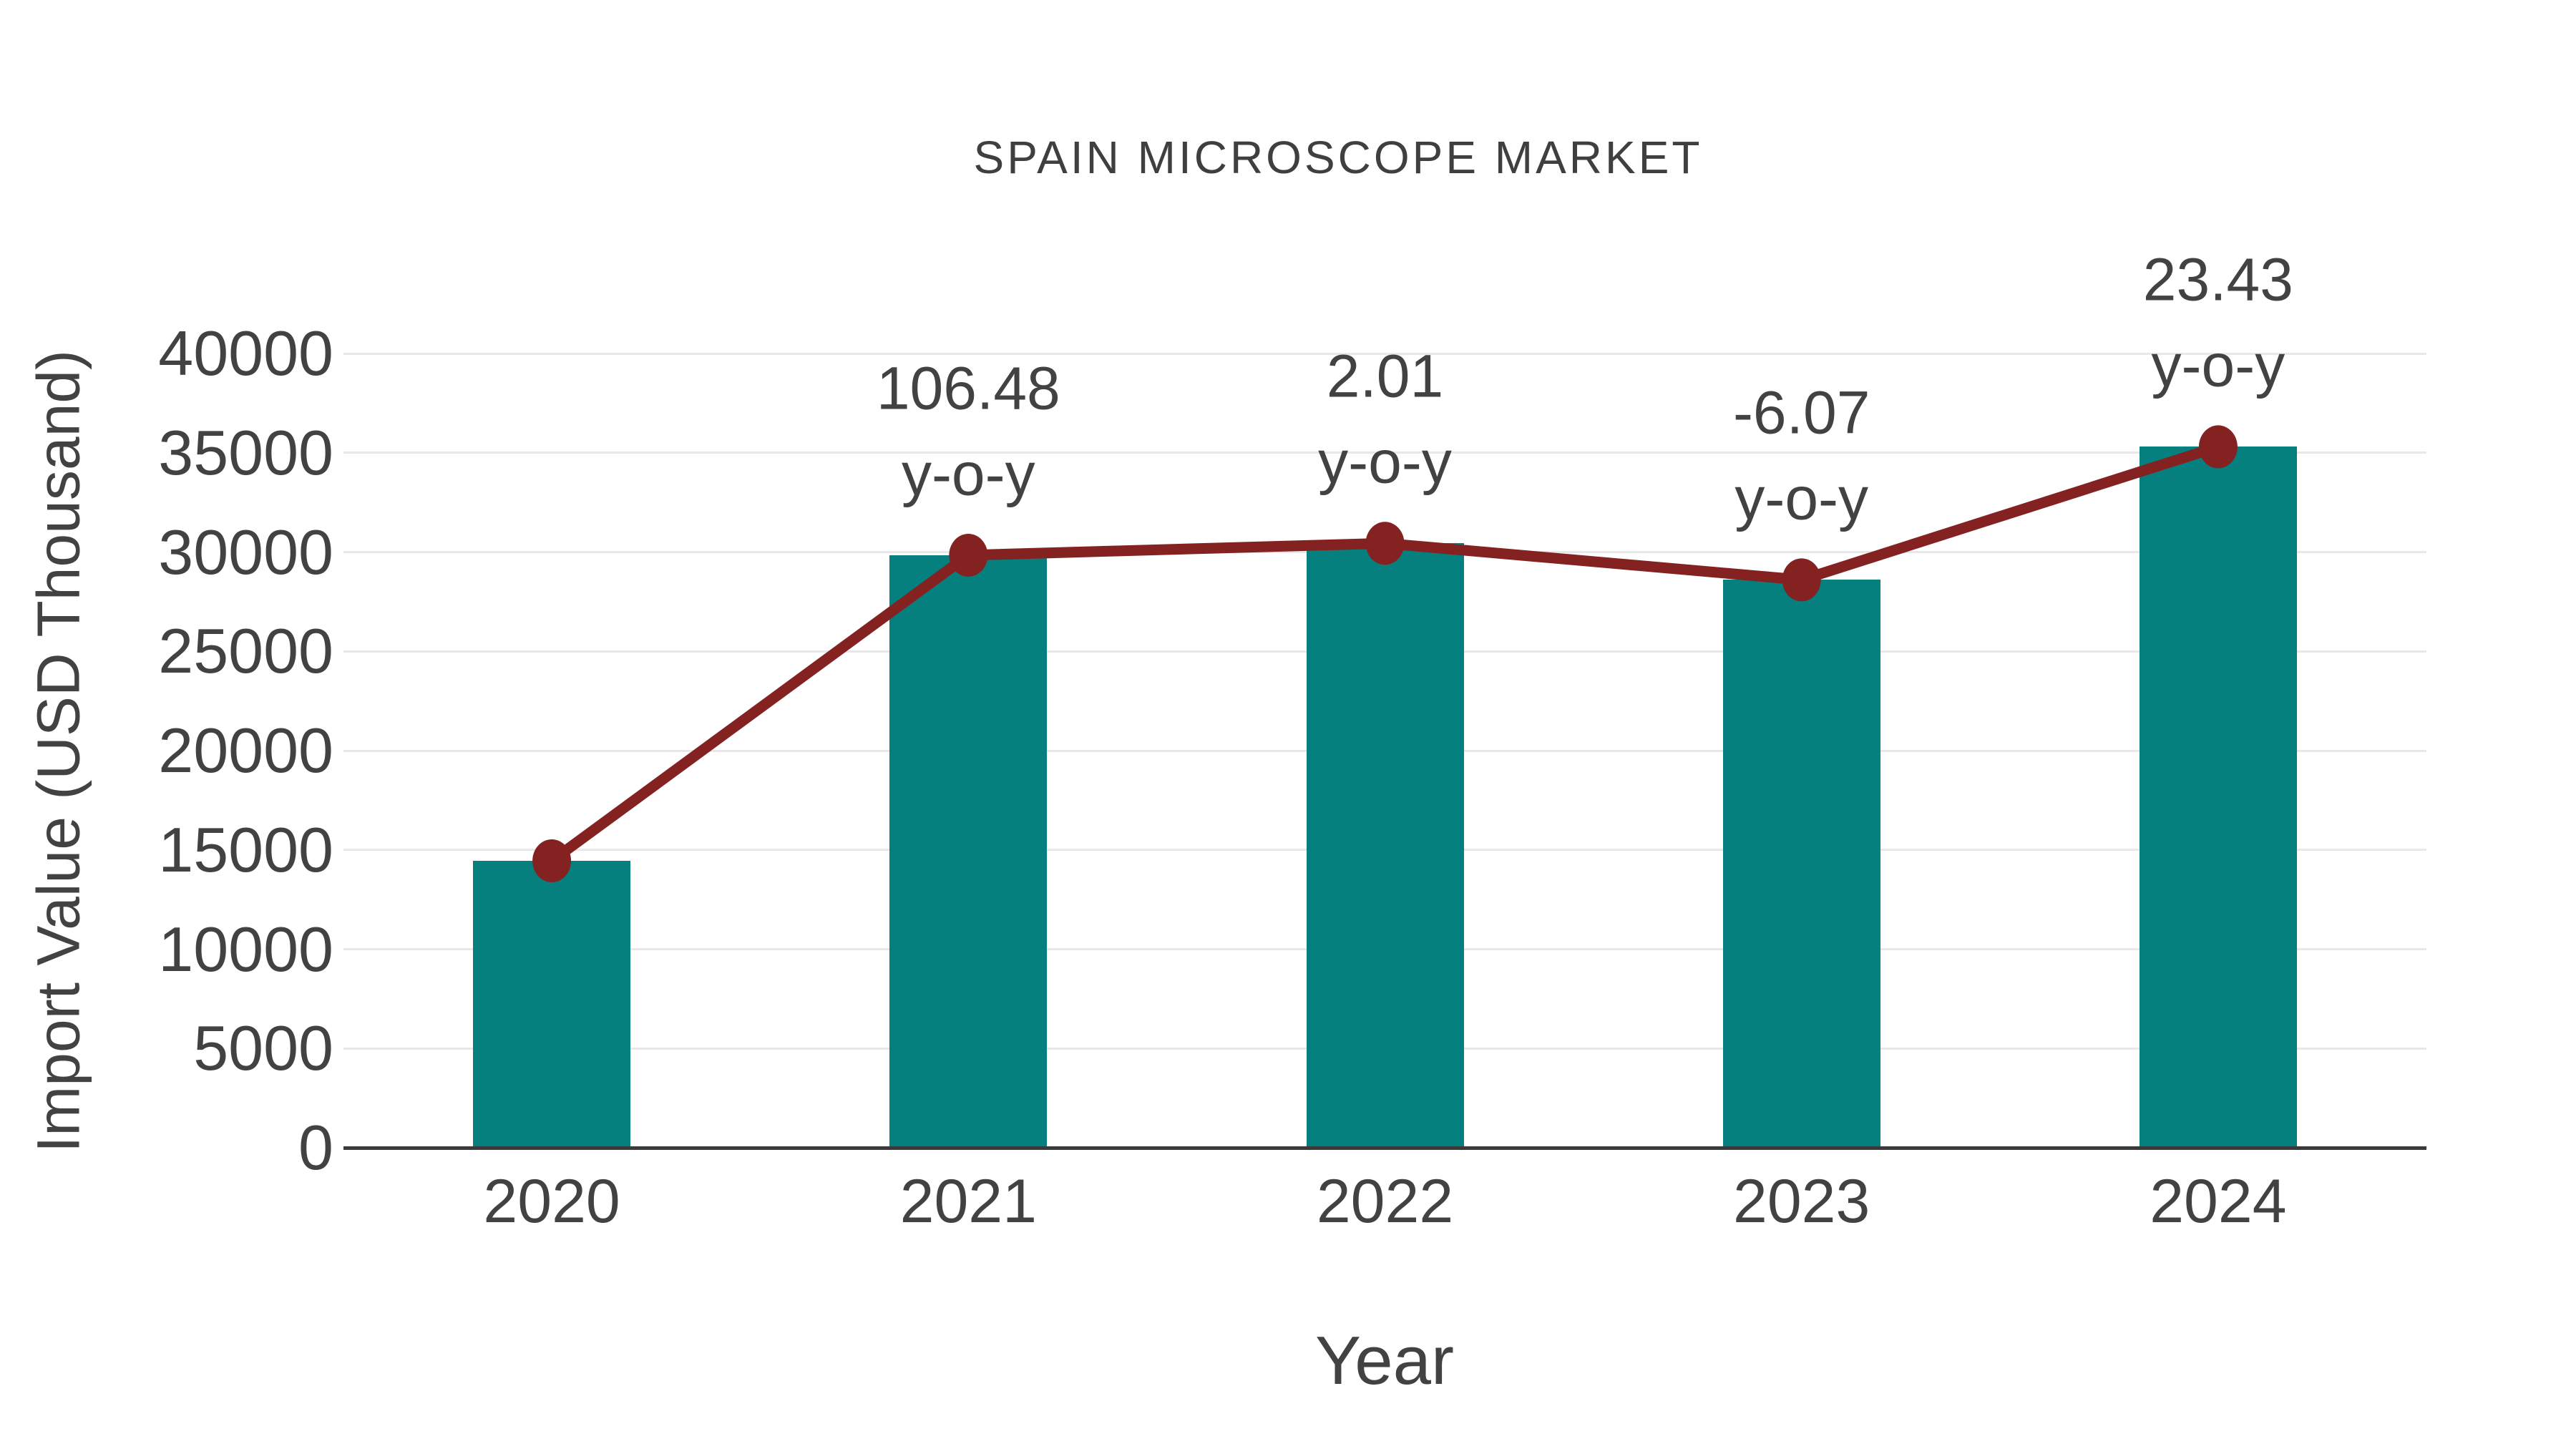 The height and width of the screenshot is (1449, 2576). What do you see at coordinates (1338, 157) in the screenshot?
I see `chart-title: SPAIN MICROSCOPE MARKET` at bounding box center [1338, 157].